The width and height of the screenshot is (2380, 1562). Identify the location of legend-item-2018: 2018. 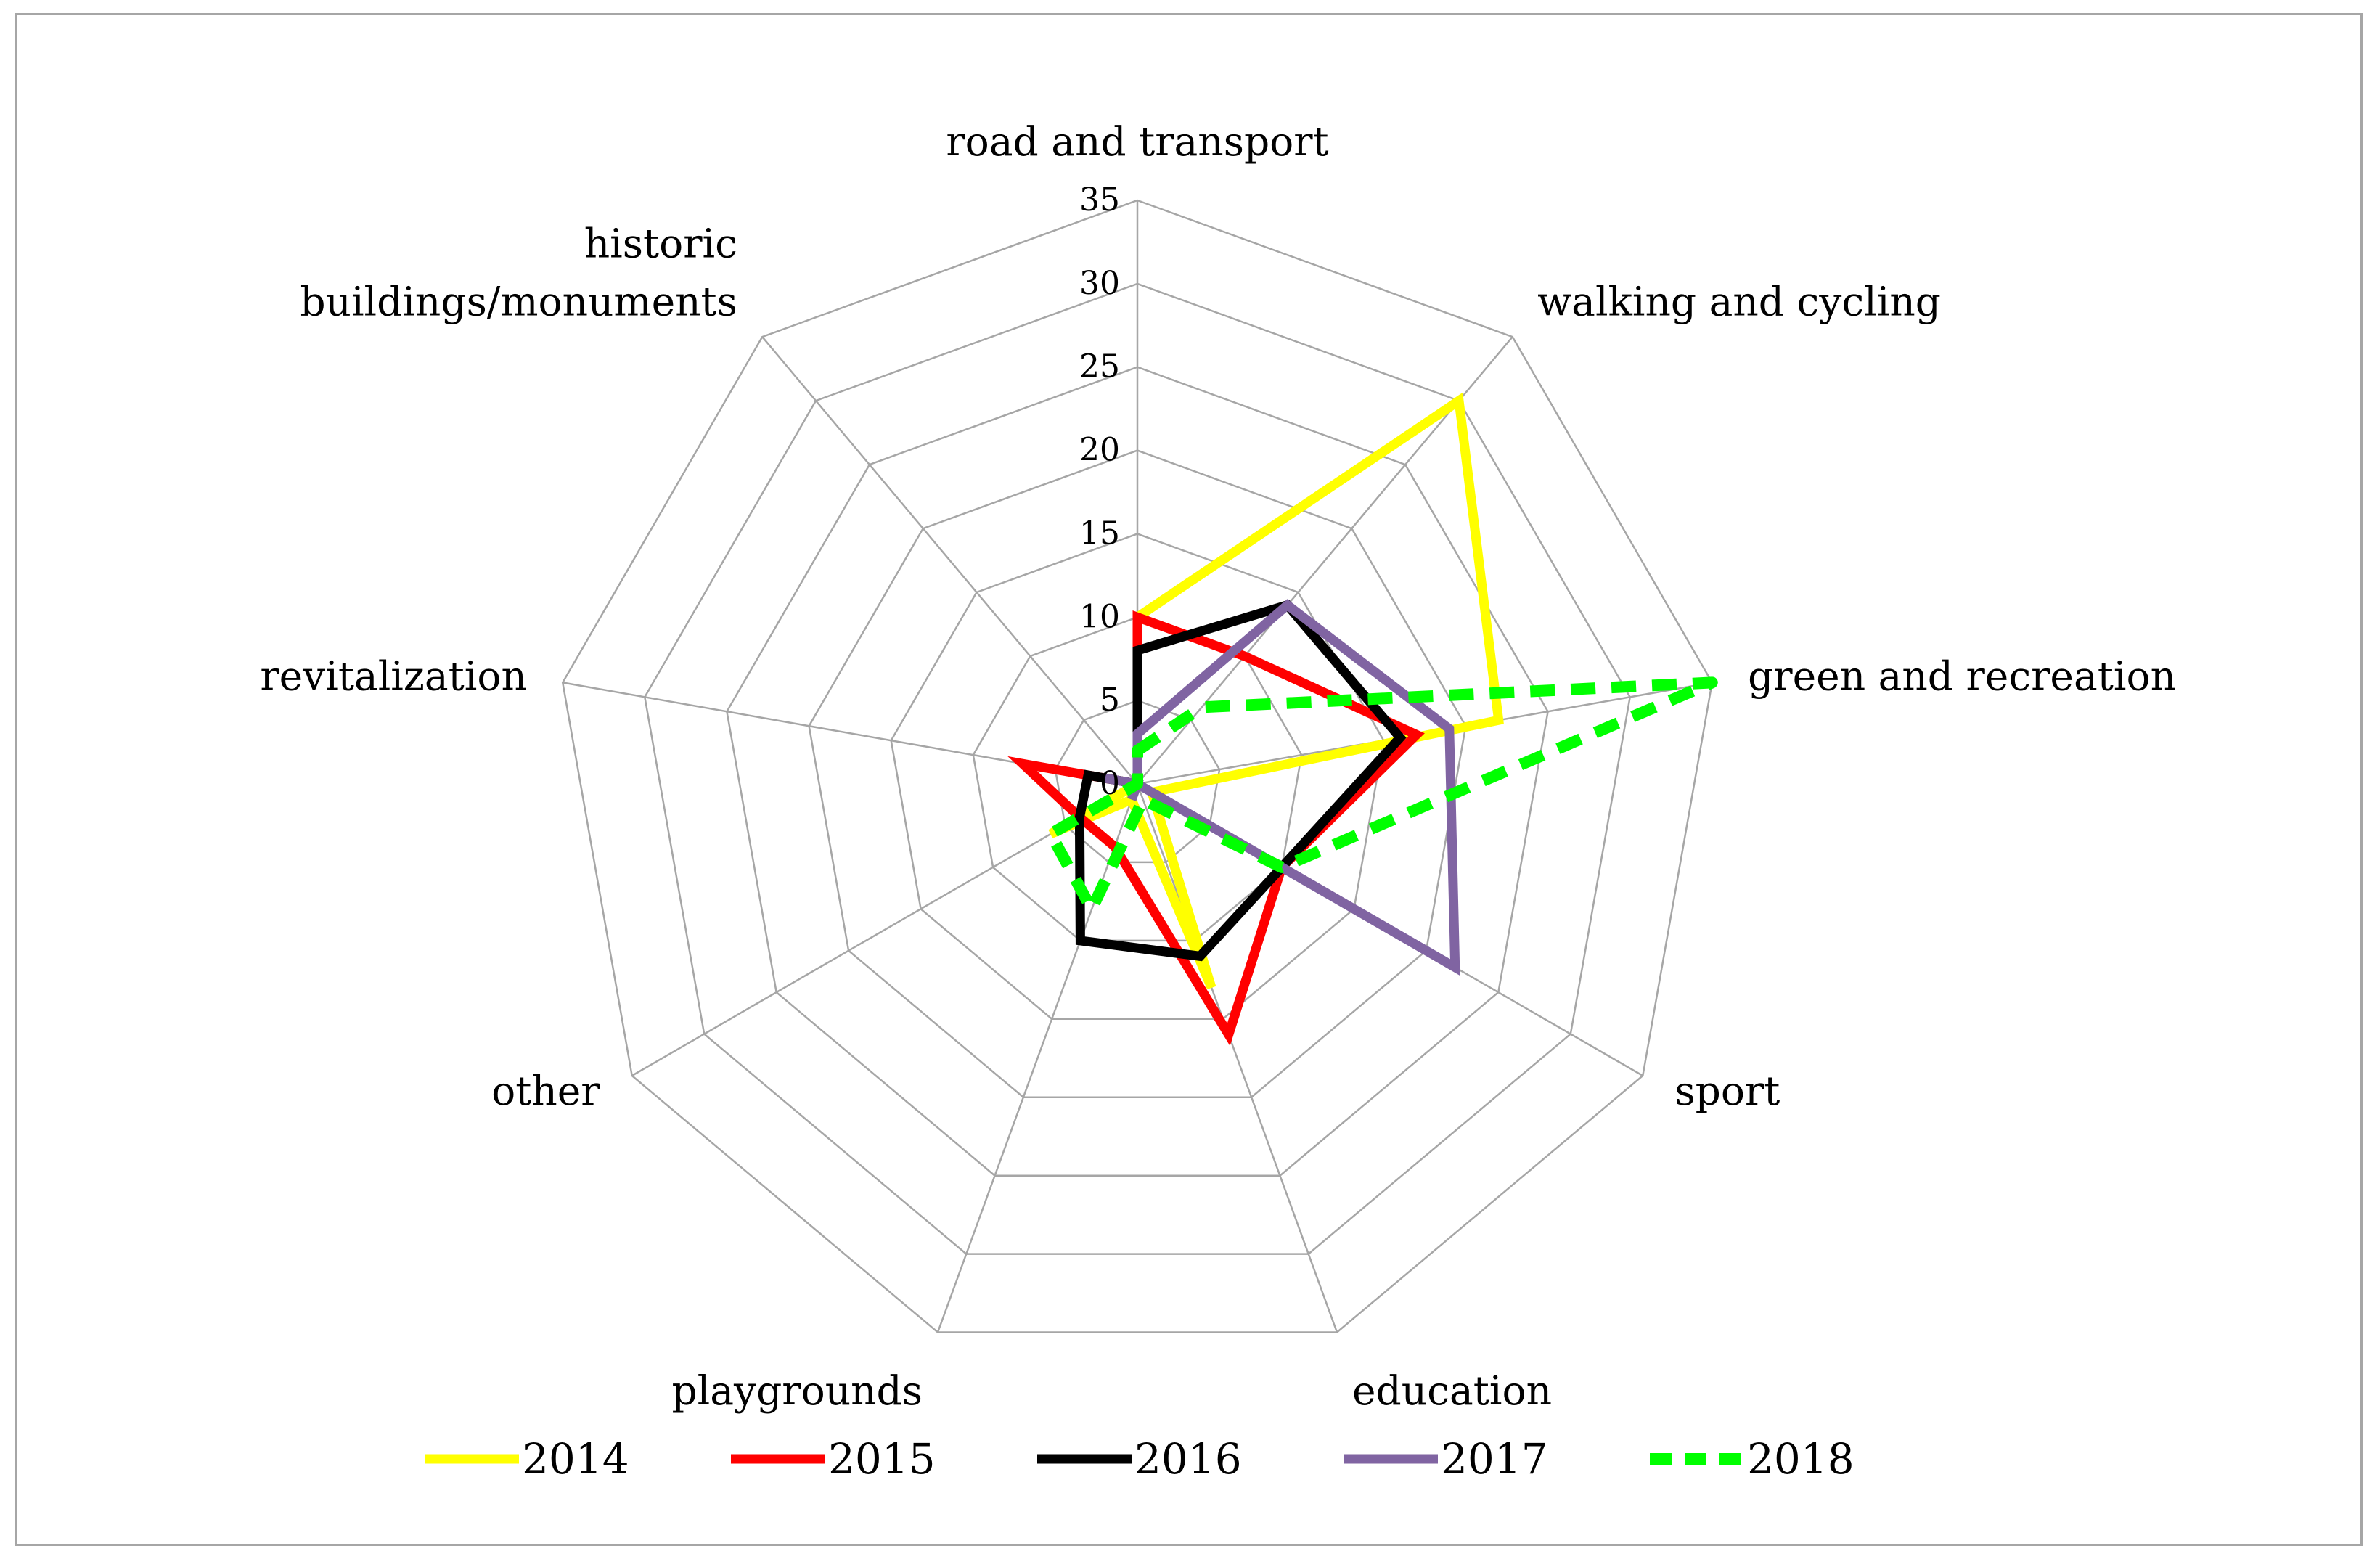
(1752, 1459).